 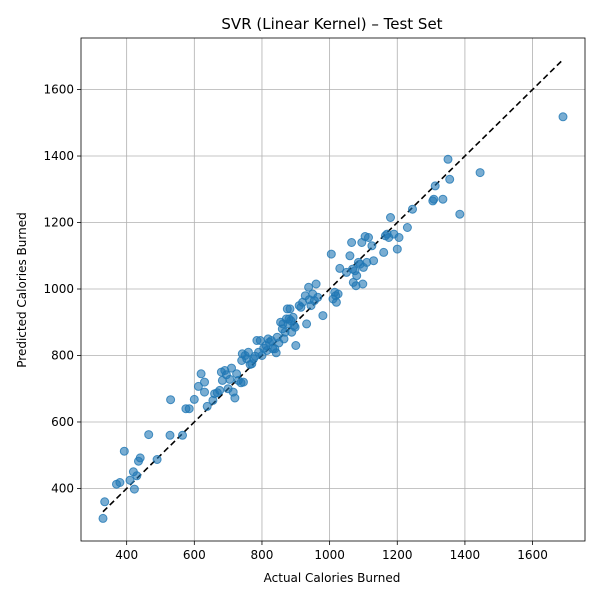 I want to click on y-axis-ticks: 400 600 800 1000 1200 1400 1600, so click(x=62, y=289).